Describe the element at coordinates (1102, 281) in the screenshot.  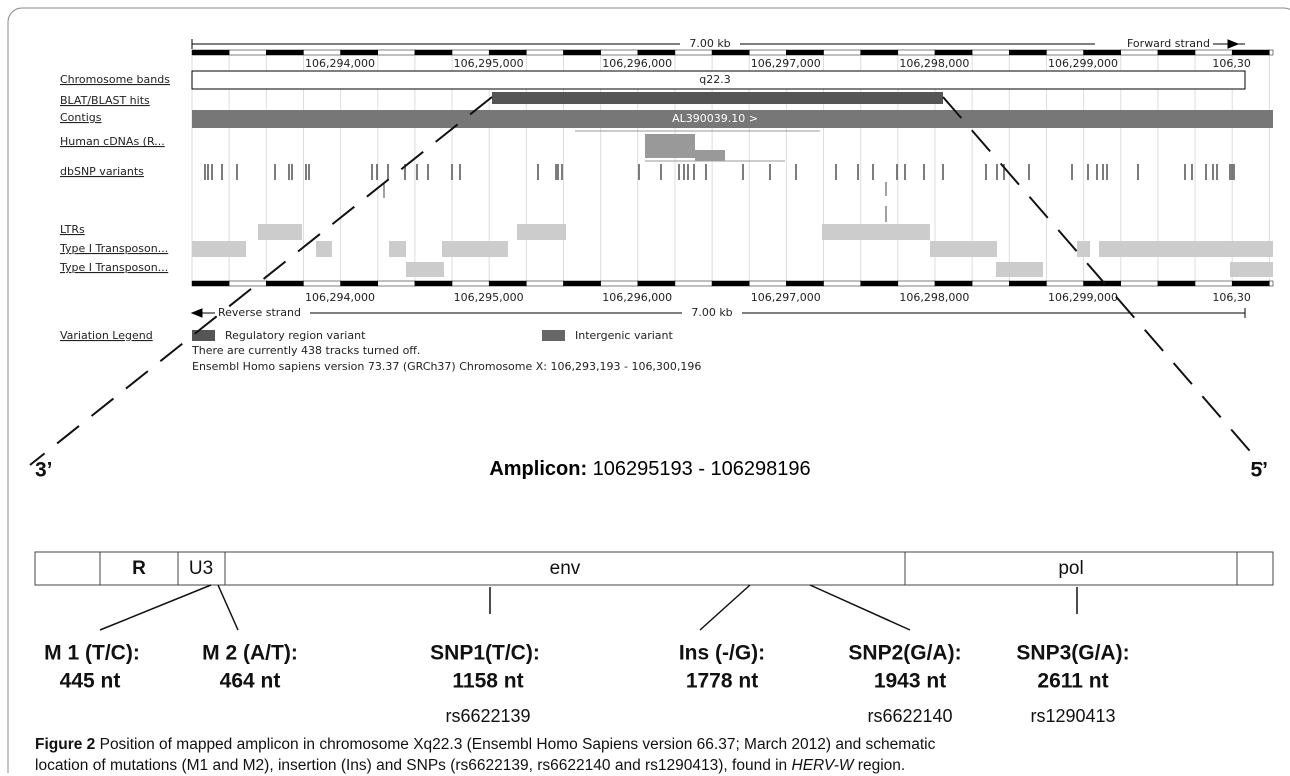
I see `zoom-line` at that location.